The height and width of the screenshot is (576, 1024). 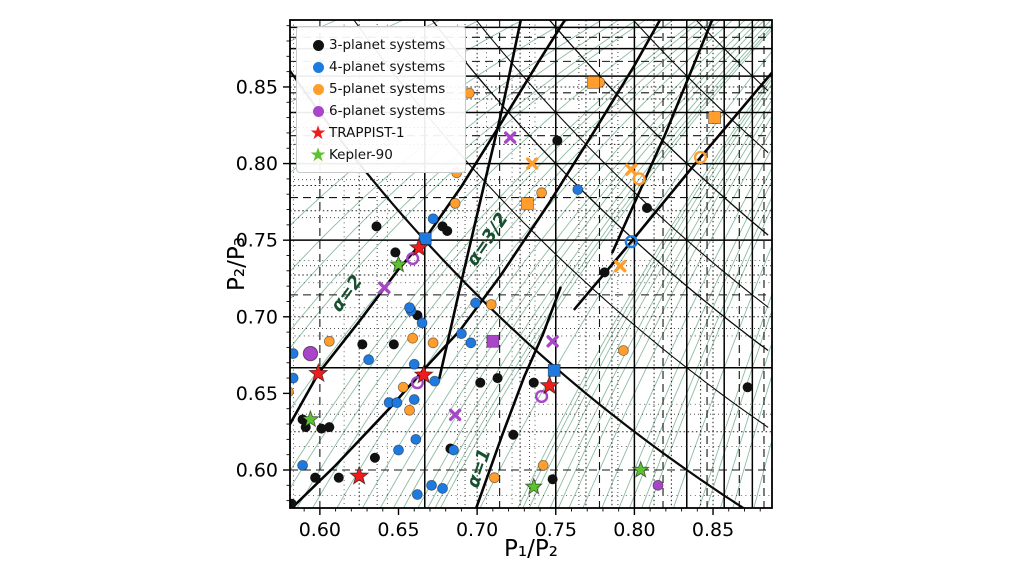 I want to click on legend-item-4-planet: 4-planet systems, so click(x=382, y=67).